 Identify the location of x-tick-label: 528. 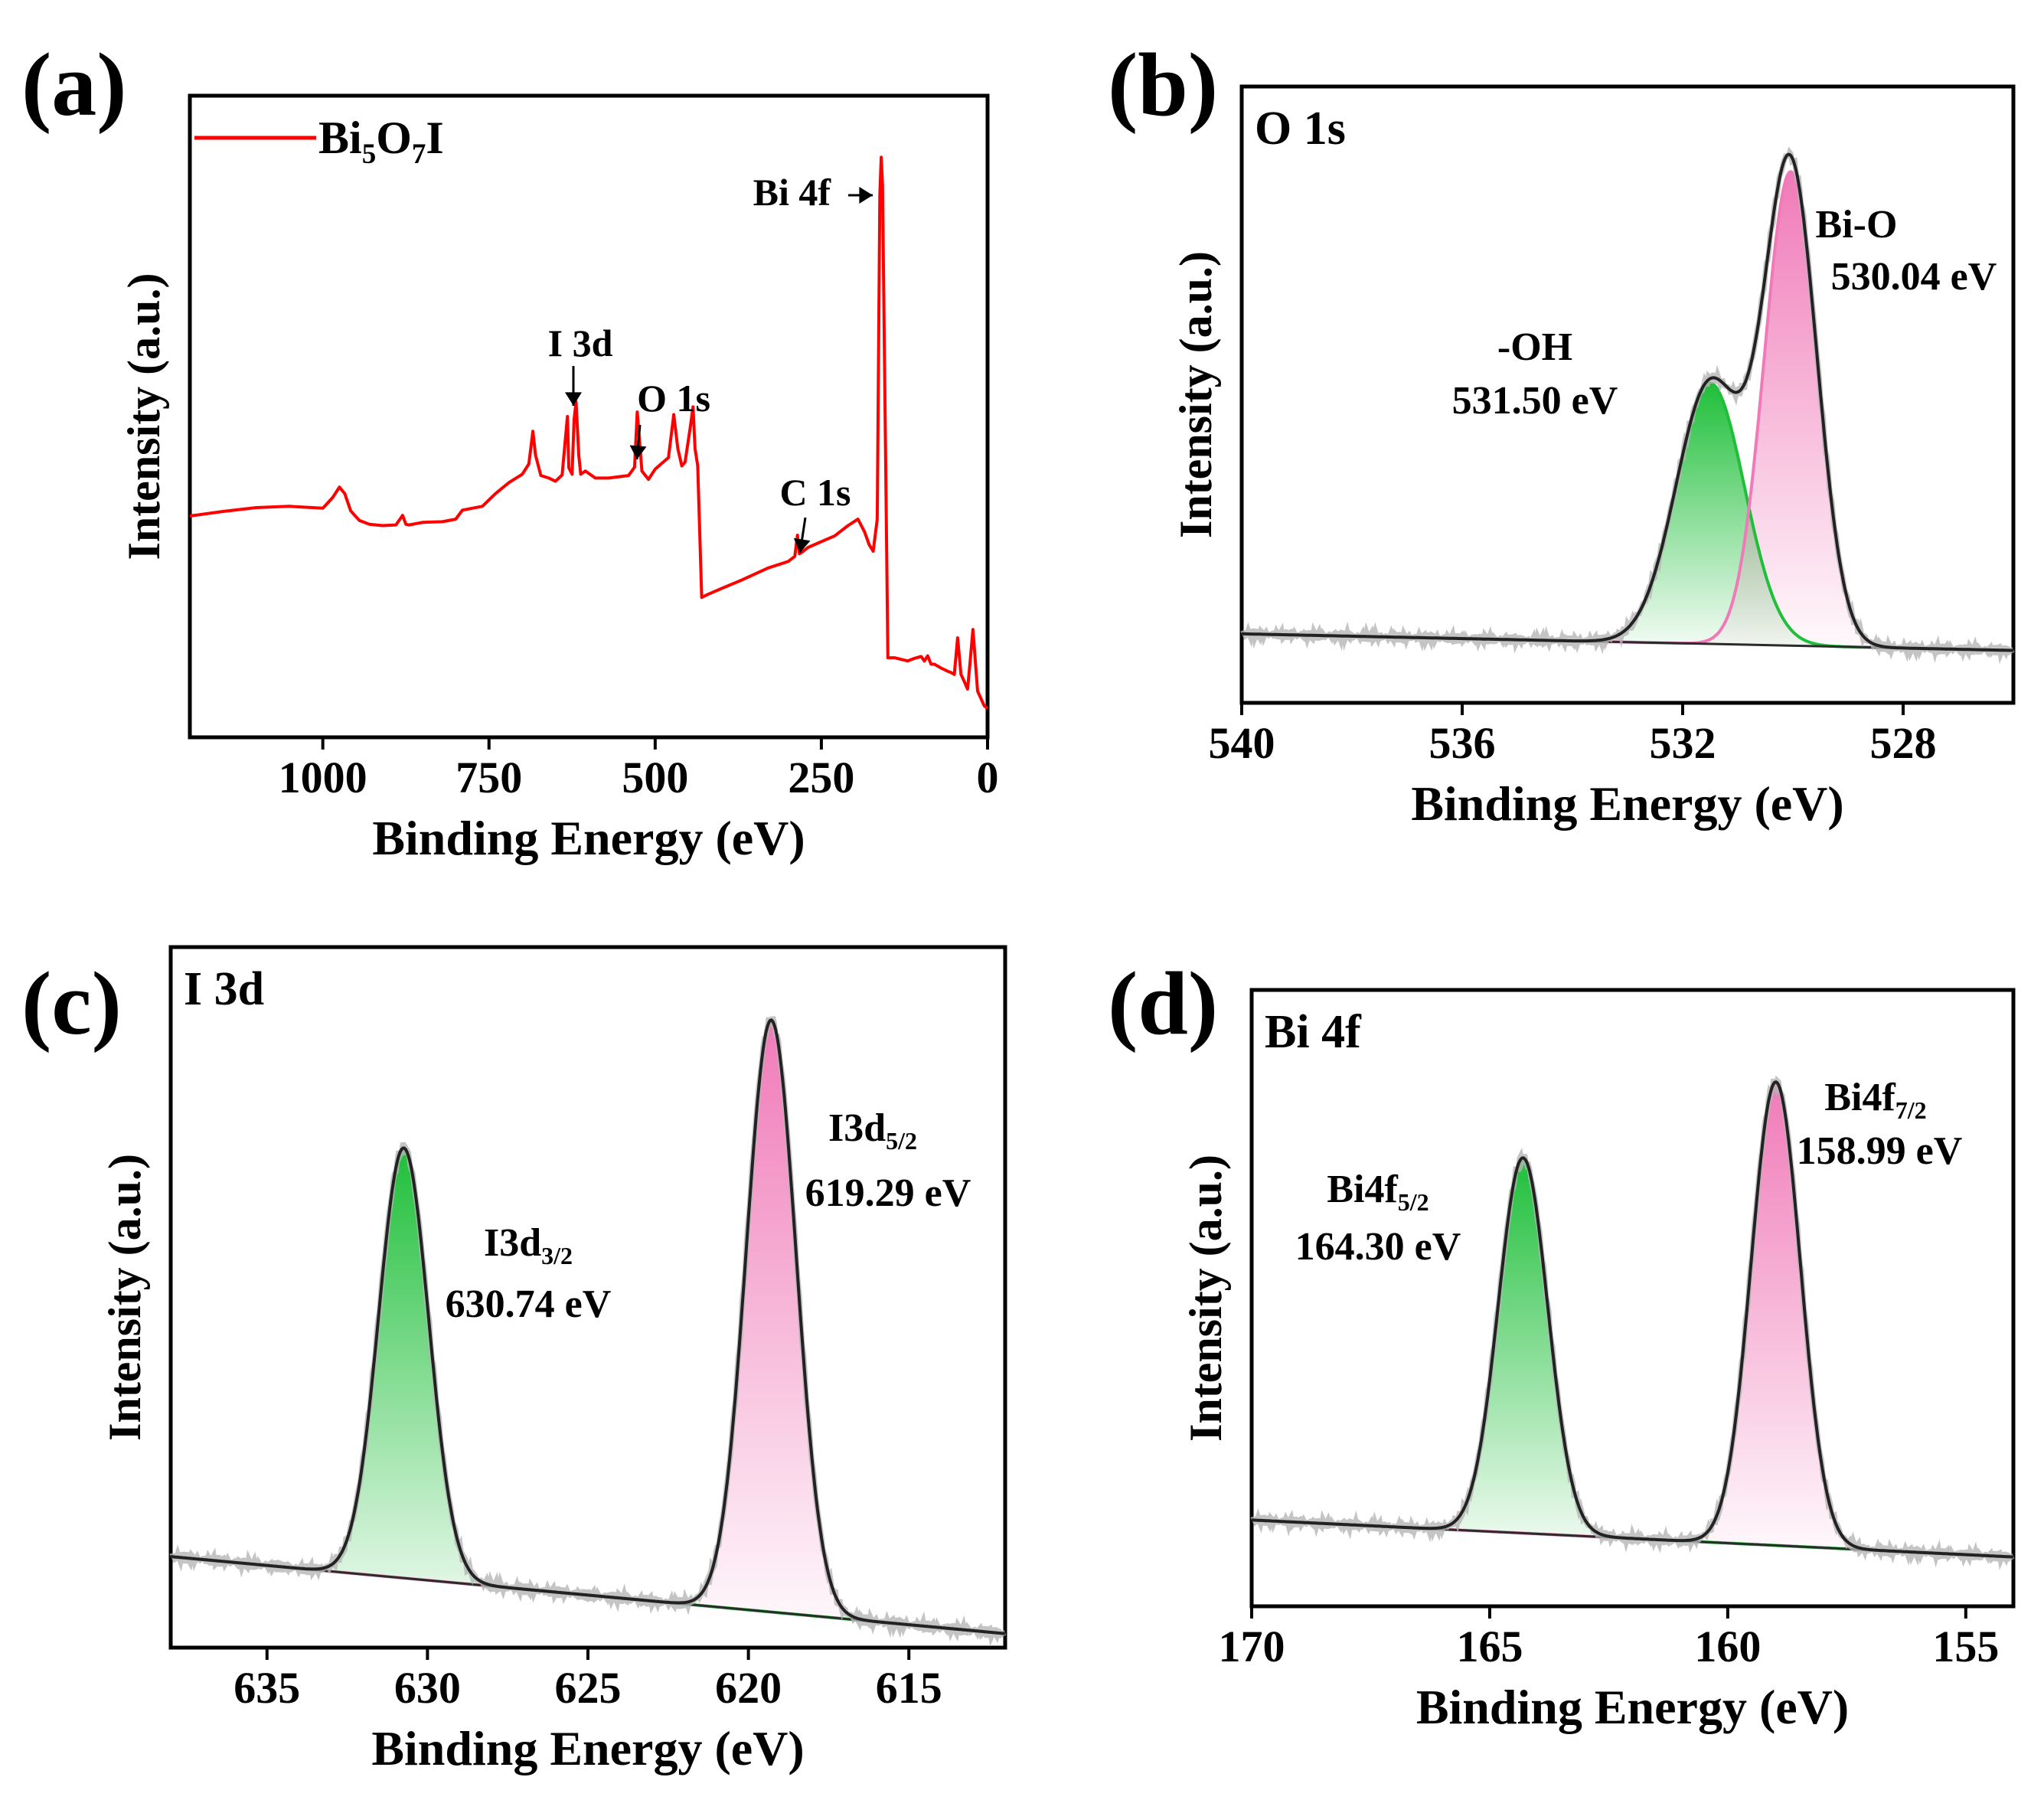
(1903, 743).